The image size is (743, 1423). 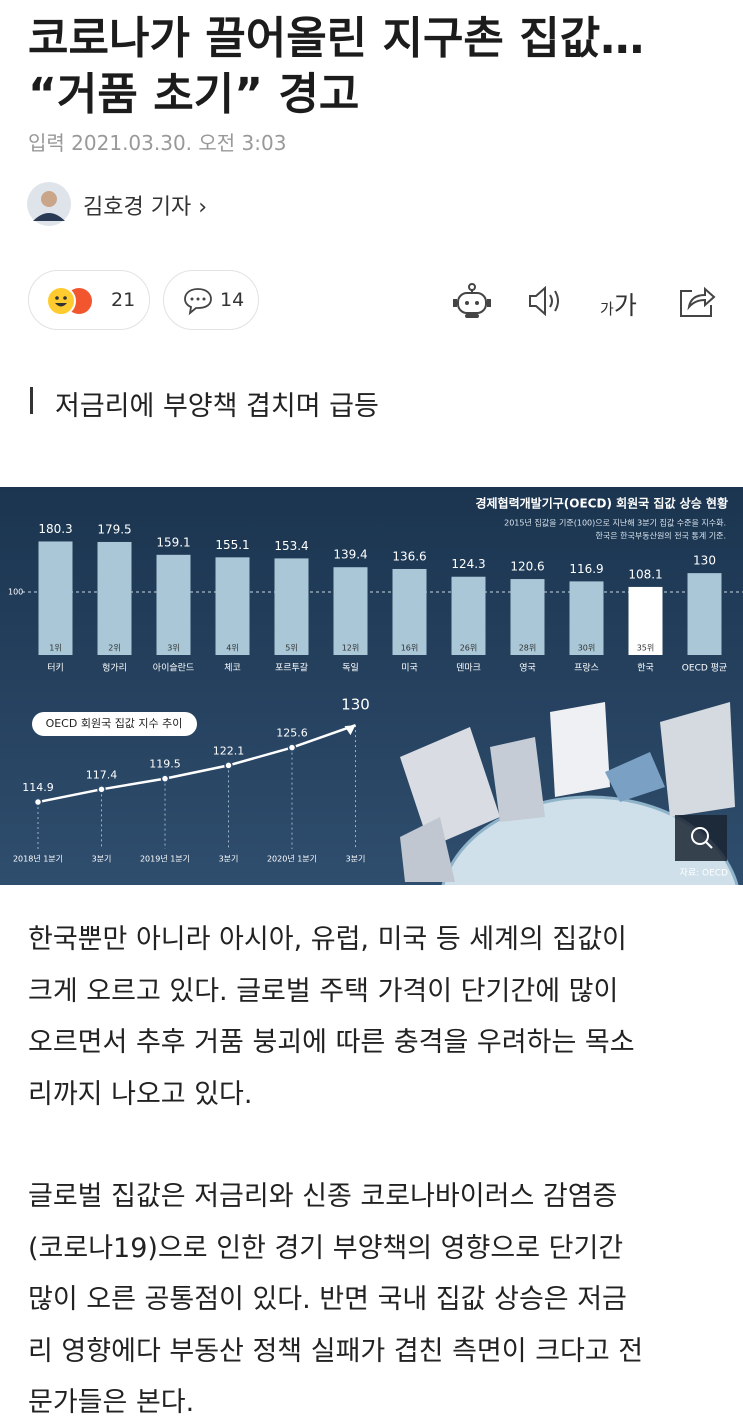 What do you see at coordinates (697, 301) in the screenshot?
I see `share-icon` at bounding box center [697, 301].